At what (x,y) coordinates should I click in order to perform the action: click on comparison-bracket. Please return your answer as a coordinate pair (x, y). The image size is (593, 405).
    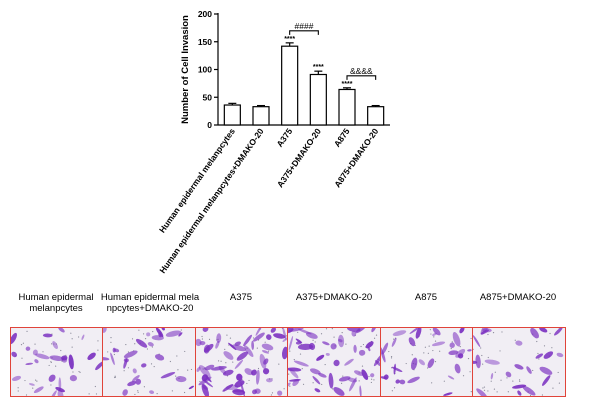
    Looking at the image, I should click on (304, 32).